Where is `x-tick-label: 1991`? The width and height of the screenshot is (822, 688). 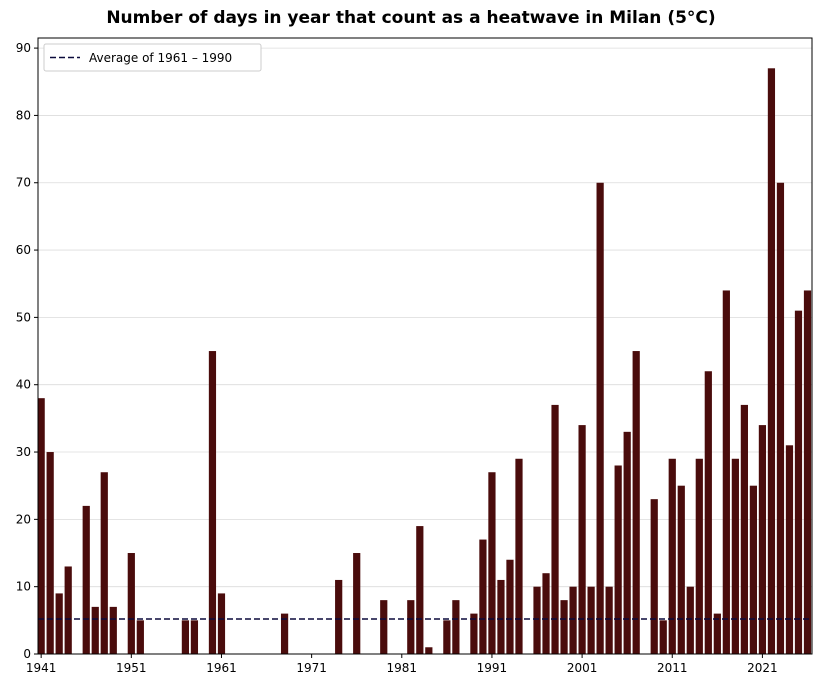
x-tick-label: 1991 is located at coordinates (492, 668).